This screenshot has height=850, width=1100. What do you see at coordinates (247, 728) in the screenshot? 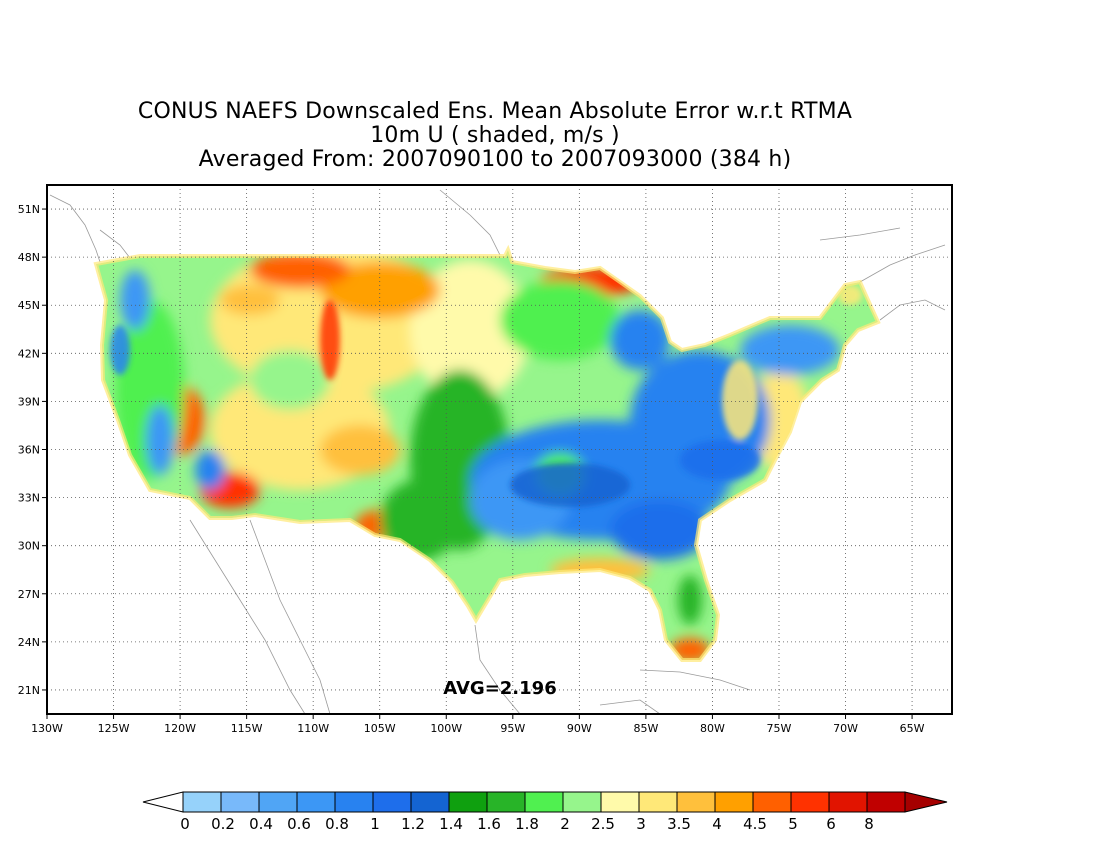
I see `lon-tick-label: 115W` at bounding box center [247, 728].